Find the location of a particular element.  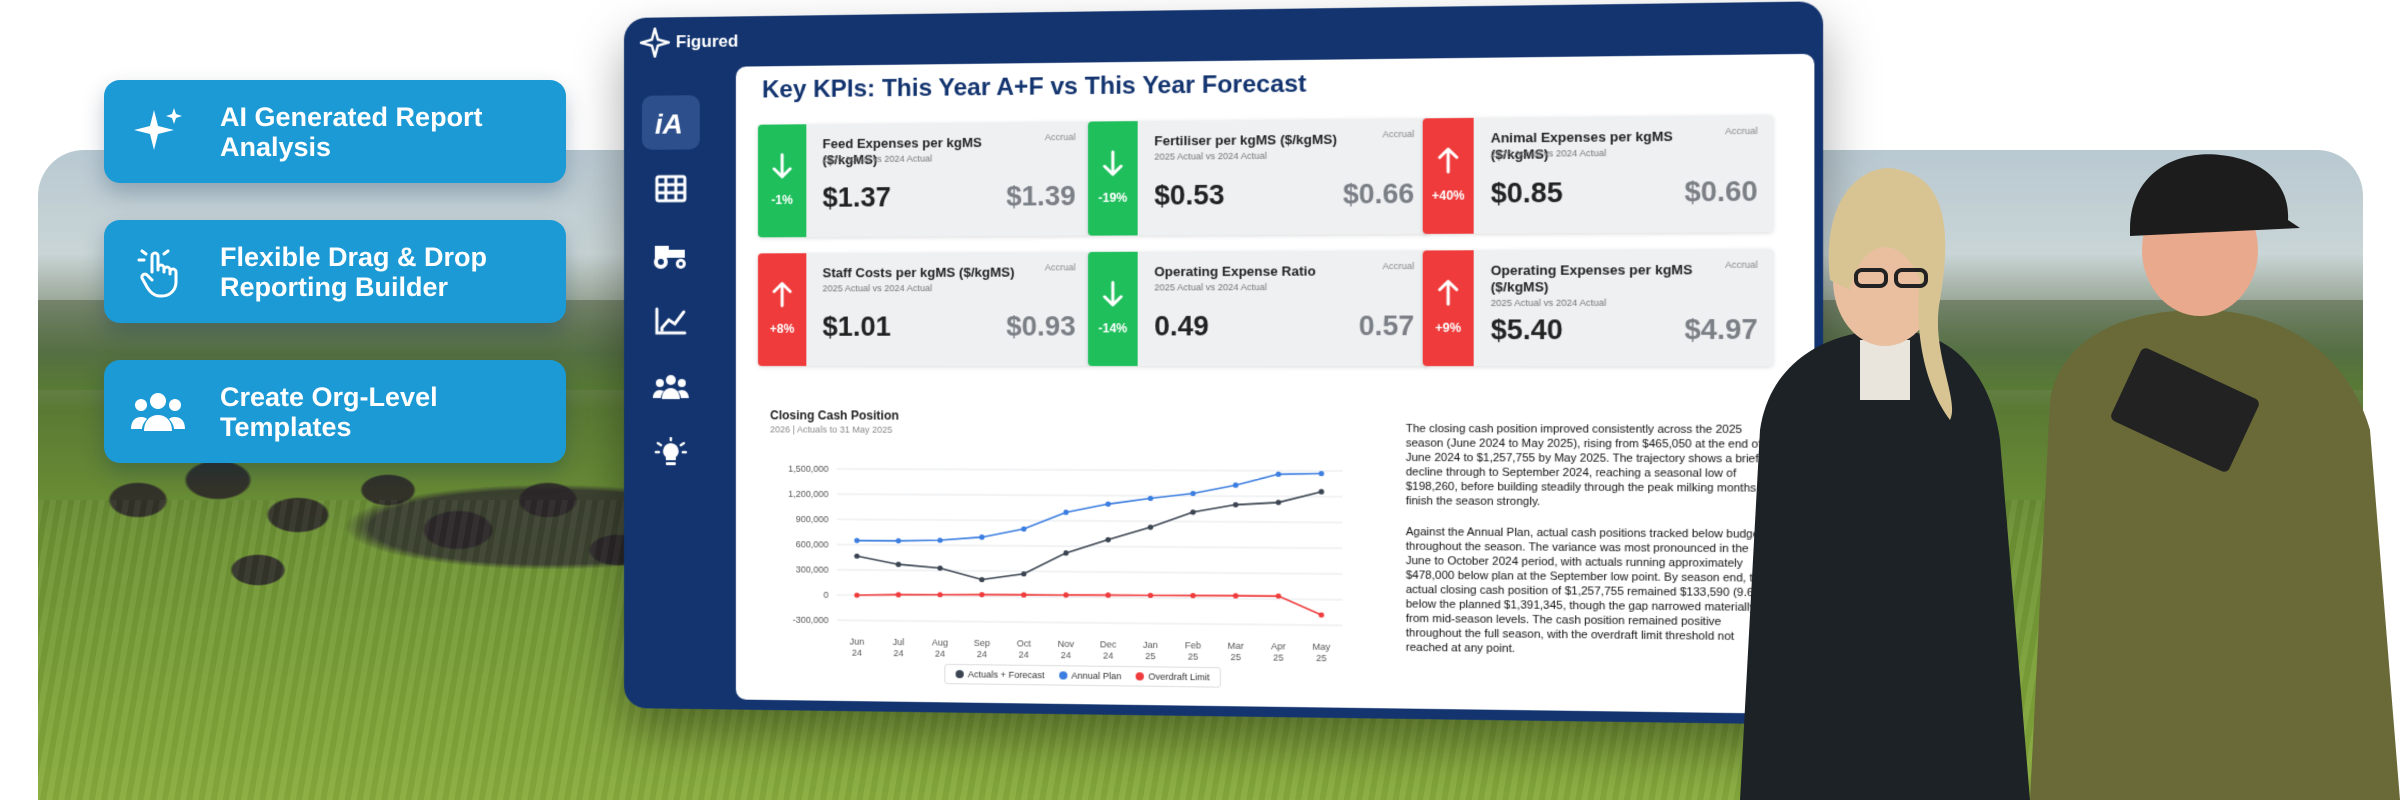

sidebar-item-team is located at coordinates (671, 387).